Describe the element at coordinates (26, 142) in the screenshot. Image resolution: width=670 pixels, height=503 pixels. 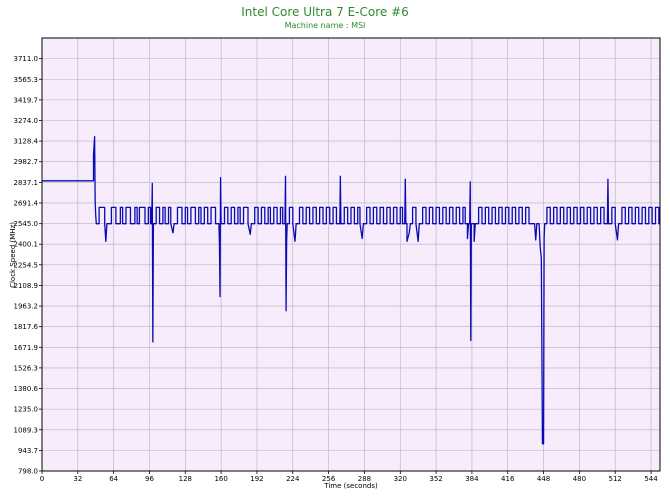
I see `y-tick-label: 3128.4` at that location.